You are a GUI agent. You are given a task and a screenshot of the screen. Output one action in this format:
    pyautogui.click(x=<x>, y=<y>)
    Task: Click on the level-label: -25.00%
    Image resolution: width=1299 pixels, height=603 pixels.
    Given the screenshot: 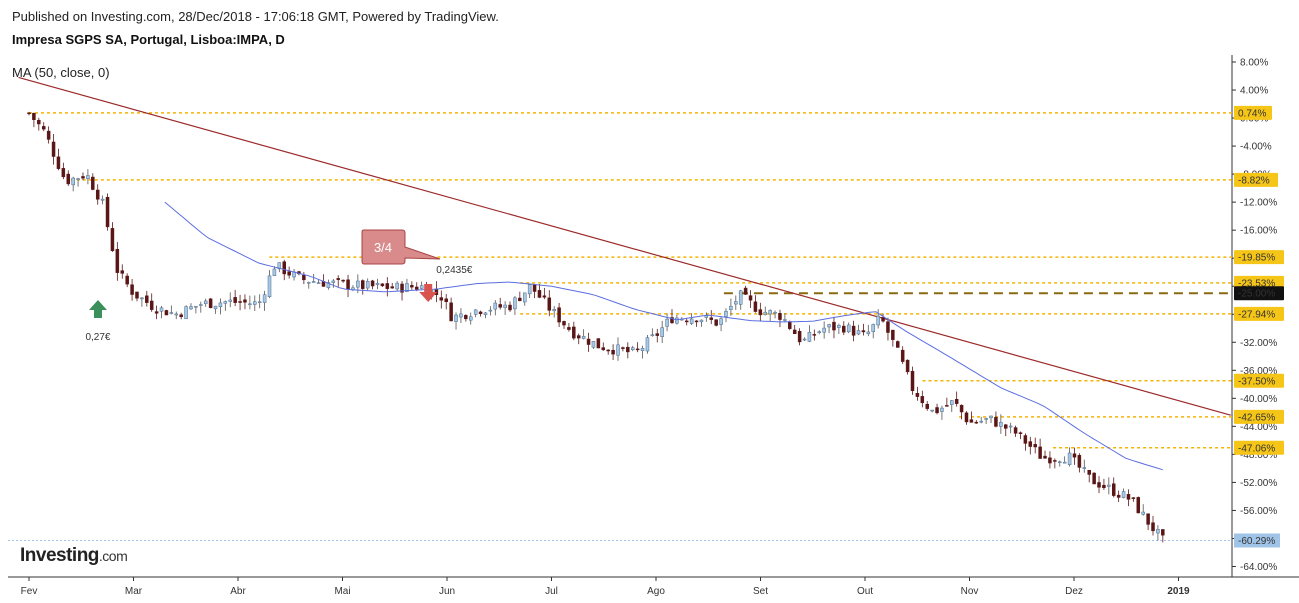 What is the action you would take?
    pyautogui.click(x=1256, y=294)
    